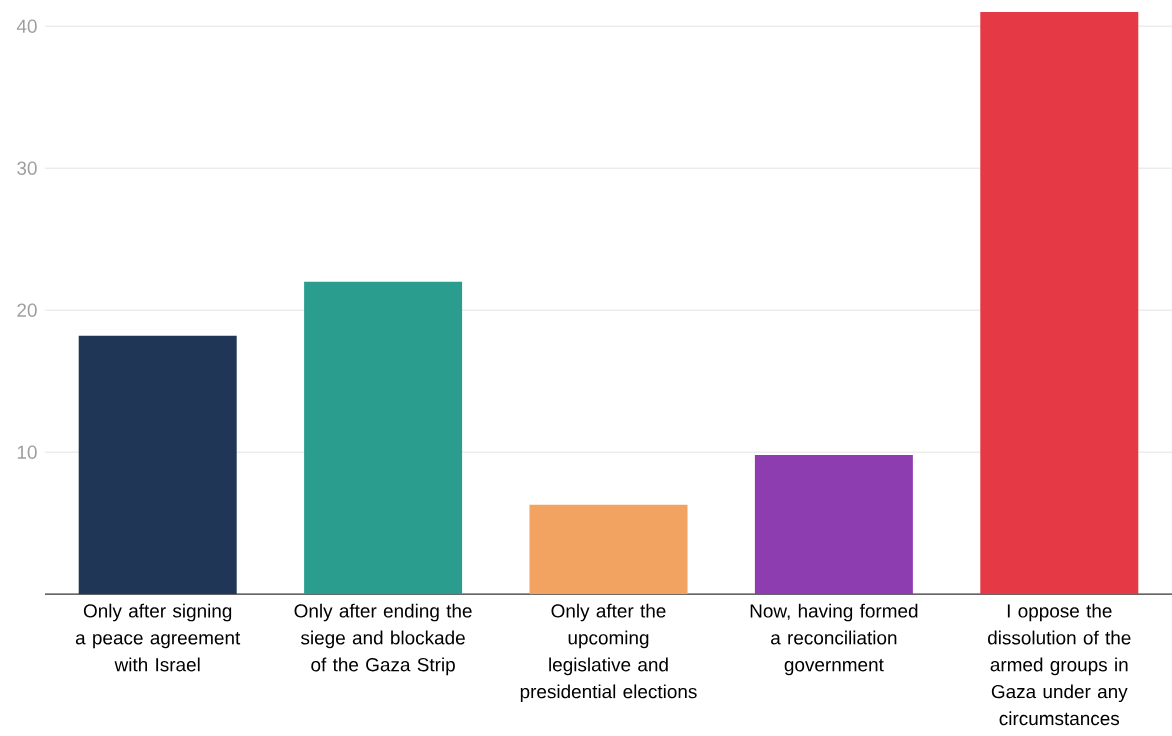  What do you see at coordinates (27, 310) in the screenshot?
I see `y-tick-label: 20` at bounding box center [27, 310].